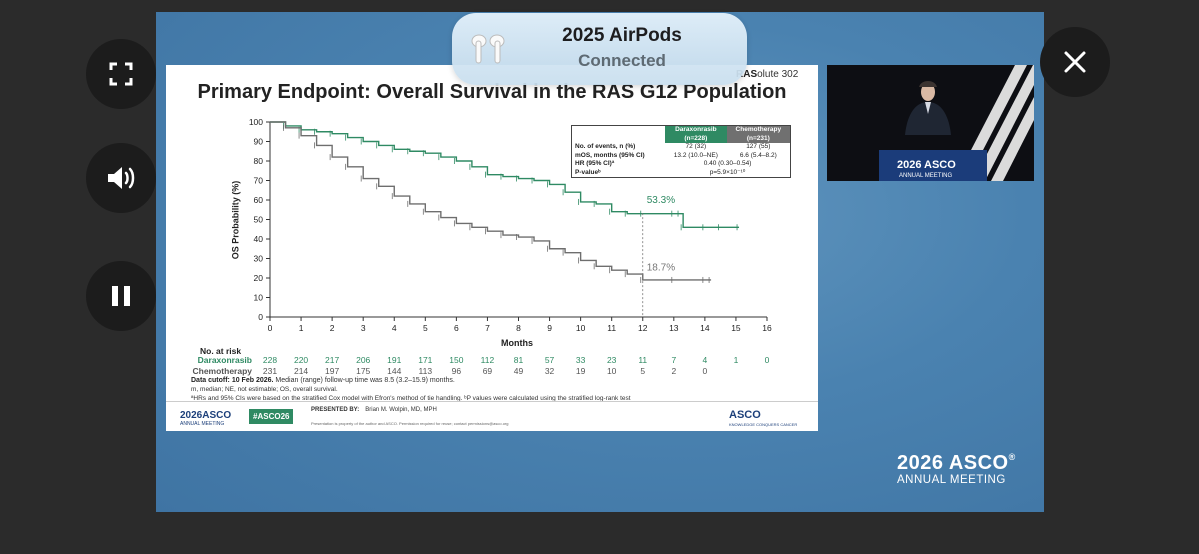 The image size is (1199, 554). What do you see at coordinates (363, 371) in the screenshot?
I see `risk-count: 175` at bounding box center [363, 371].